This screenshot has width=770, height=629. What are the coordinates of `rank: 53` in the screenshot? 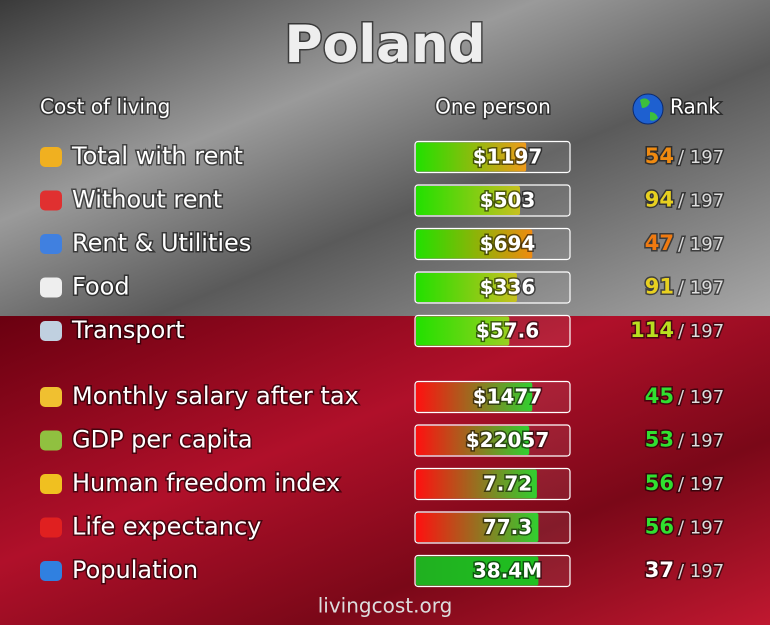 It's located at (659, 440).